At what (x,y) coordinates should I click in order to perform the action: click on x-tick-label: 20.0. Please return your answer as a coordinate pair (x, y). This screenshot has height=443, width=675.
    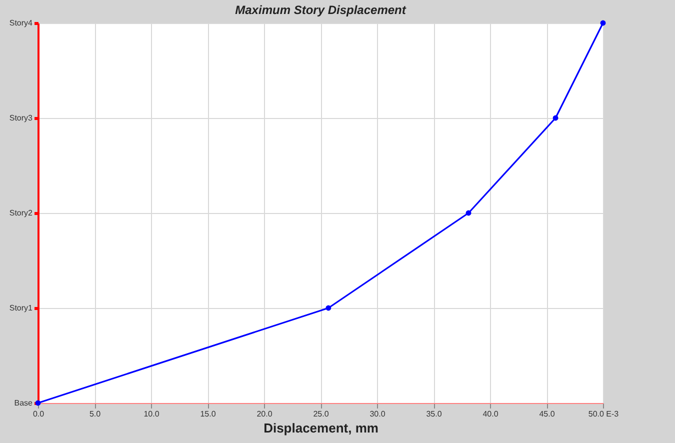
    Looking at the image, I should click on (264, 414).